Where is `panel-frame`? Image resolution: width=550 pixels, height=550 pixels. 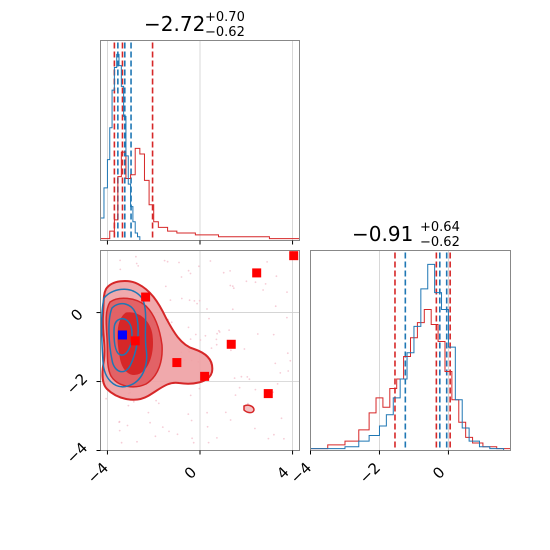
panel-frame is located at coordinates (410, 350).